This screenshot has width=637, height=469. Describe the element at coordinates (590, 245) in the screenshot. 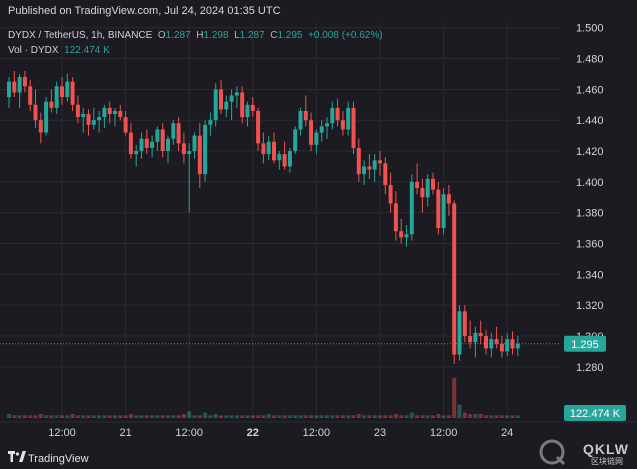

I see `y-tick-label: 1.360` at that location.